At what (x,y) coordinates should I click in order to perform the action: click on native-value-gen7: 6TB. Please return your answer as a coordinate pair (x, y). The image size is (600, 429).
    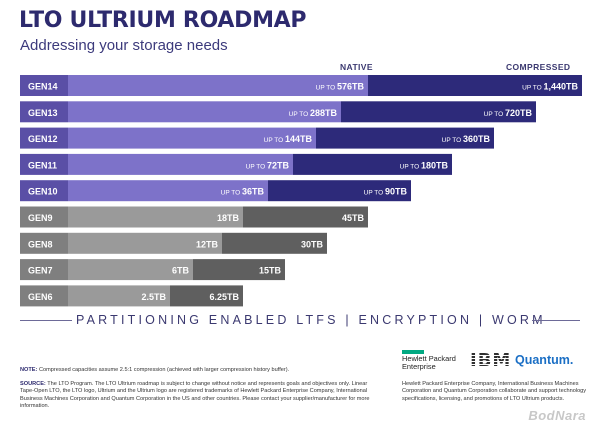
    Looking at the image, I should click on (181, 271).